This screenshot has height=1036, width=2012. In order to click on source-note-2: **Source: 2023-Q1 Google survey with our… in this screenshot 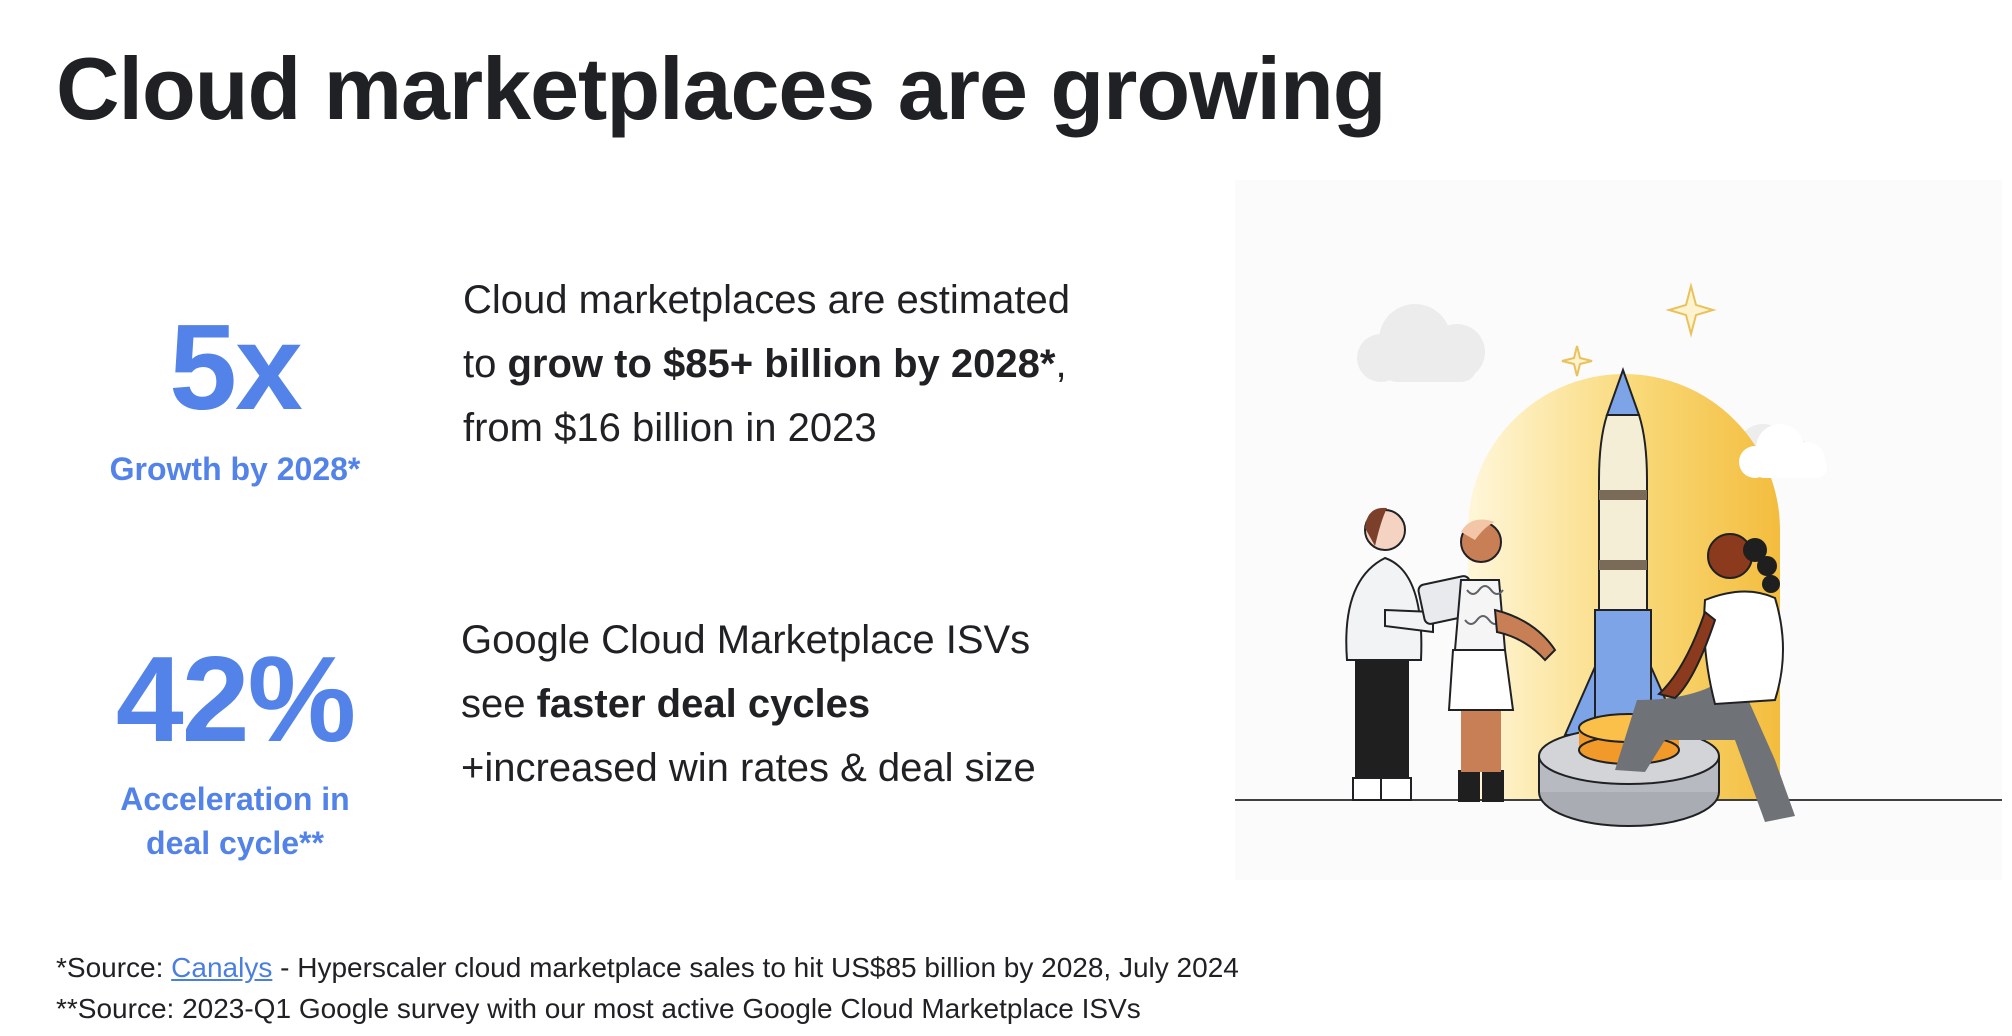, I will do `click(598, 1008)`.